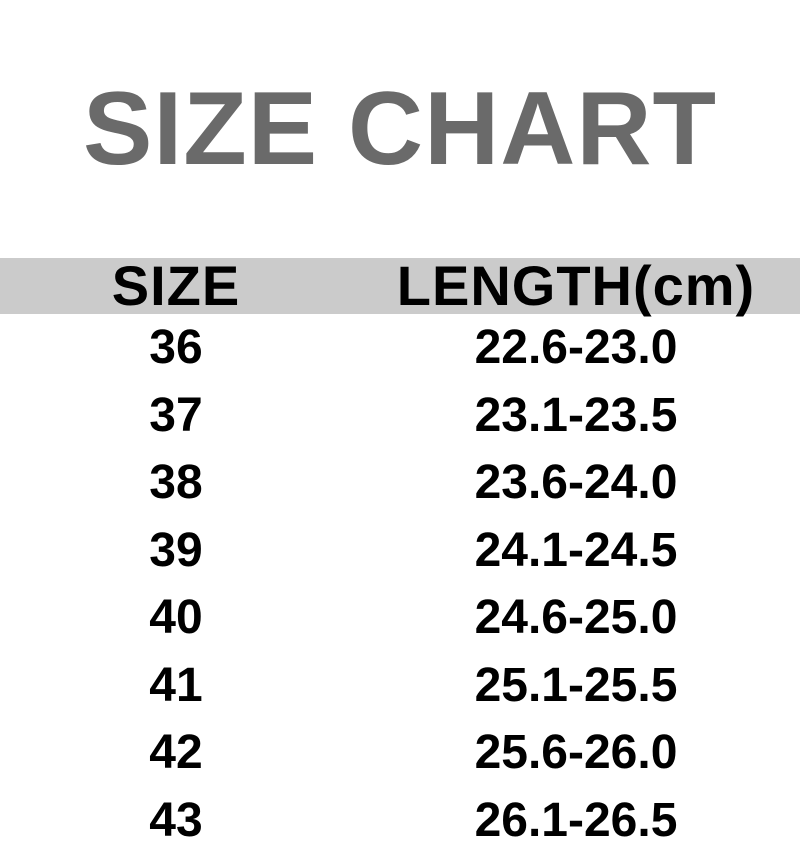  What do you see at coordinates (400, 753) in the screenshot?
I see `table-row: 42 25.6-26.0` at bounding box center [400, 753].